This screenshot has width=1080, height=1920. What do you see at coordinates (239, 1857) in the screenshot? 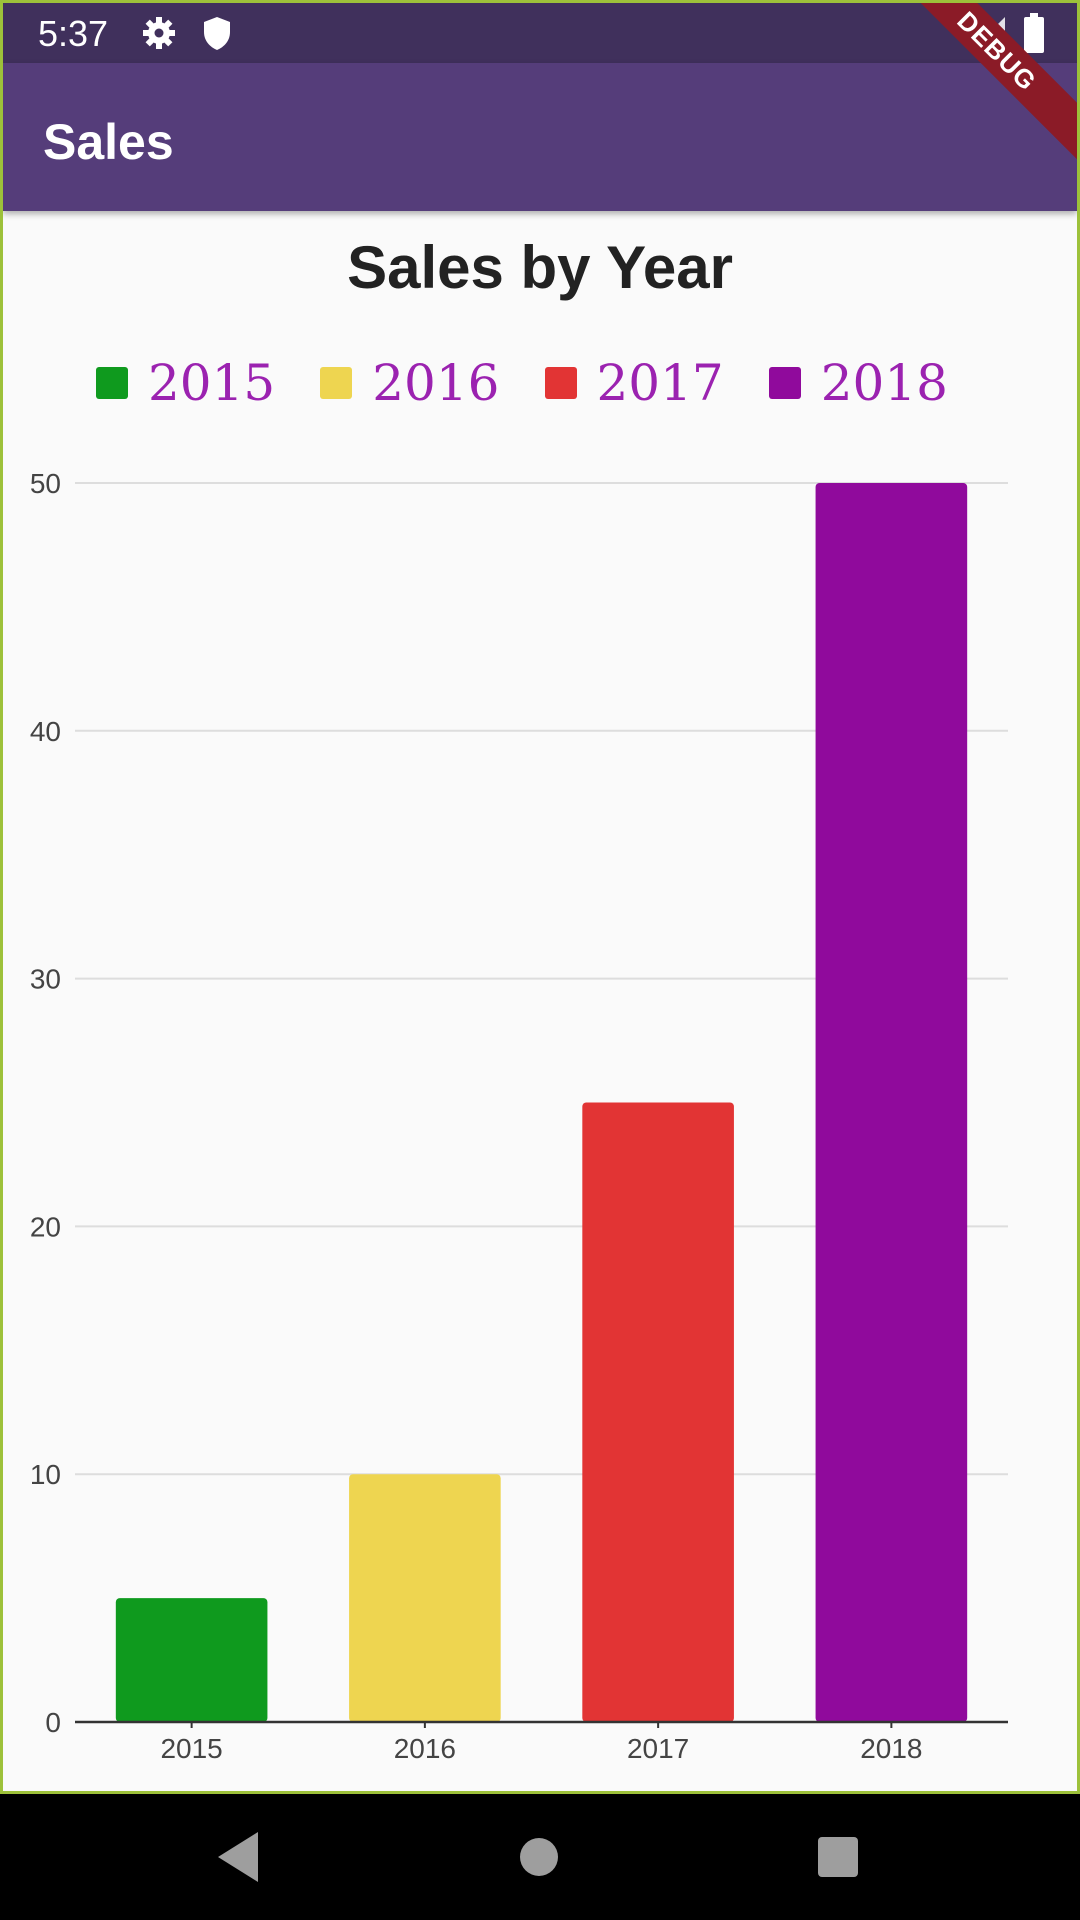
I see `back-icon` at bounding box center [239, 1857].